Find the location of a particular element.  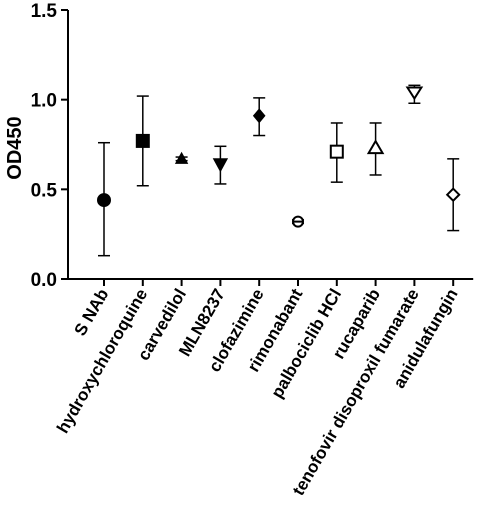

marker-diamond is located at coordinates (259, 116).